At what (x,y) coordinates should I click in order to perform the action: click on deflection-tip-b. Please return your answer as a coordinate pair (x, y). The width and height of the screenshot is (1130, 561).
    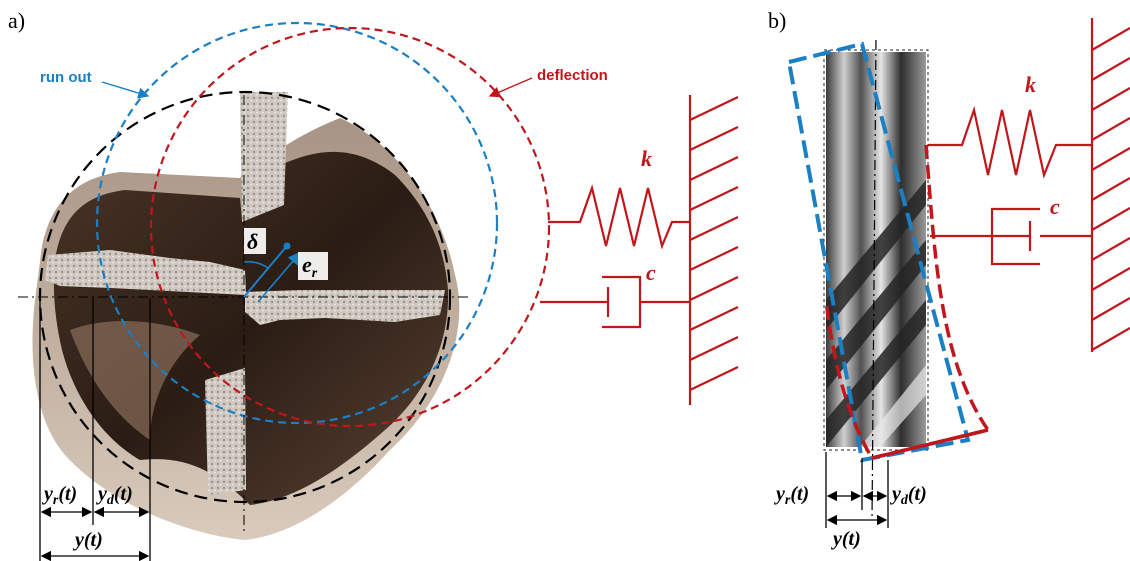
    Looking at the image, I should click on (930, 444).